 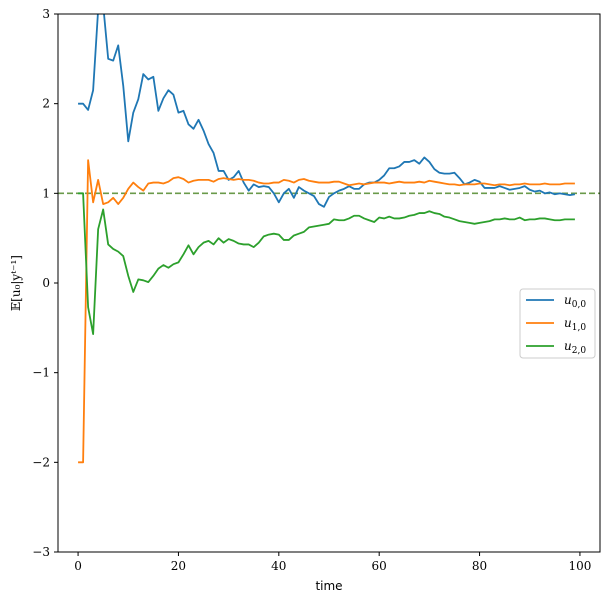 I want to click on legend-items: u0,0u1,0u2,0, so click(x=556, y=324).